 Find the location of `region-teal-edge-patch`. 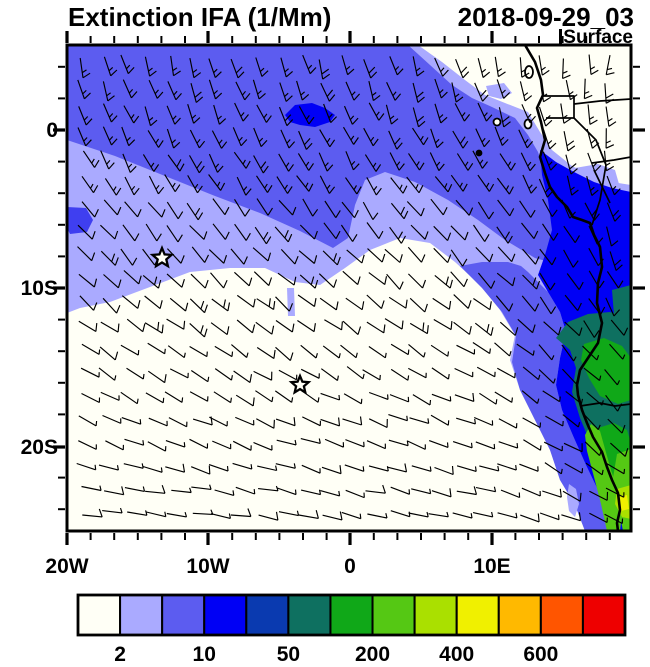

region-teal-edge-patch is located at coordinates (621, 301).